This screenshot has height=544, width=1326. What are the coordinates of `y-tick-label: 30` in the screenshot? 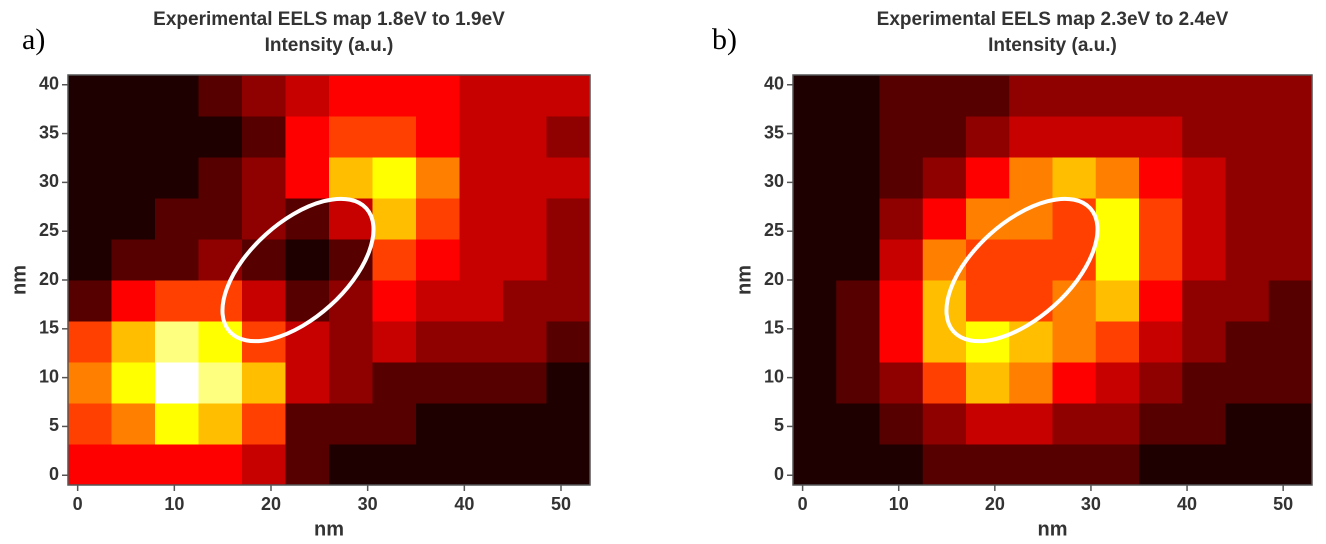 It's located at (49, 181).